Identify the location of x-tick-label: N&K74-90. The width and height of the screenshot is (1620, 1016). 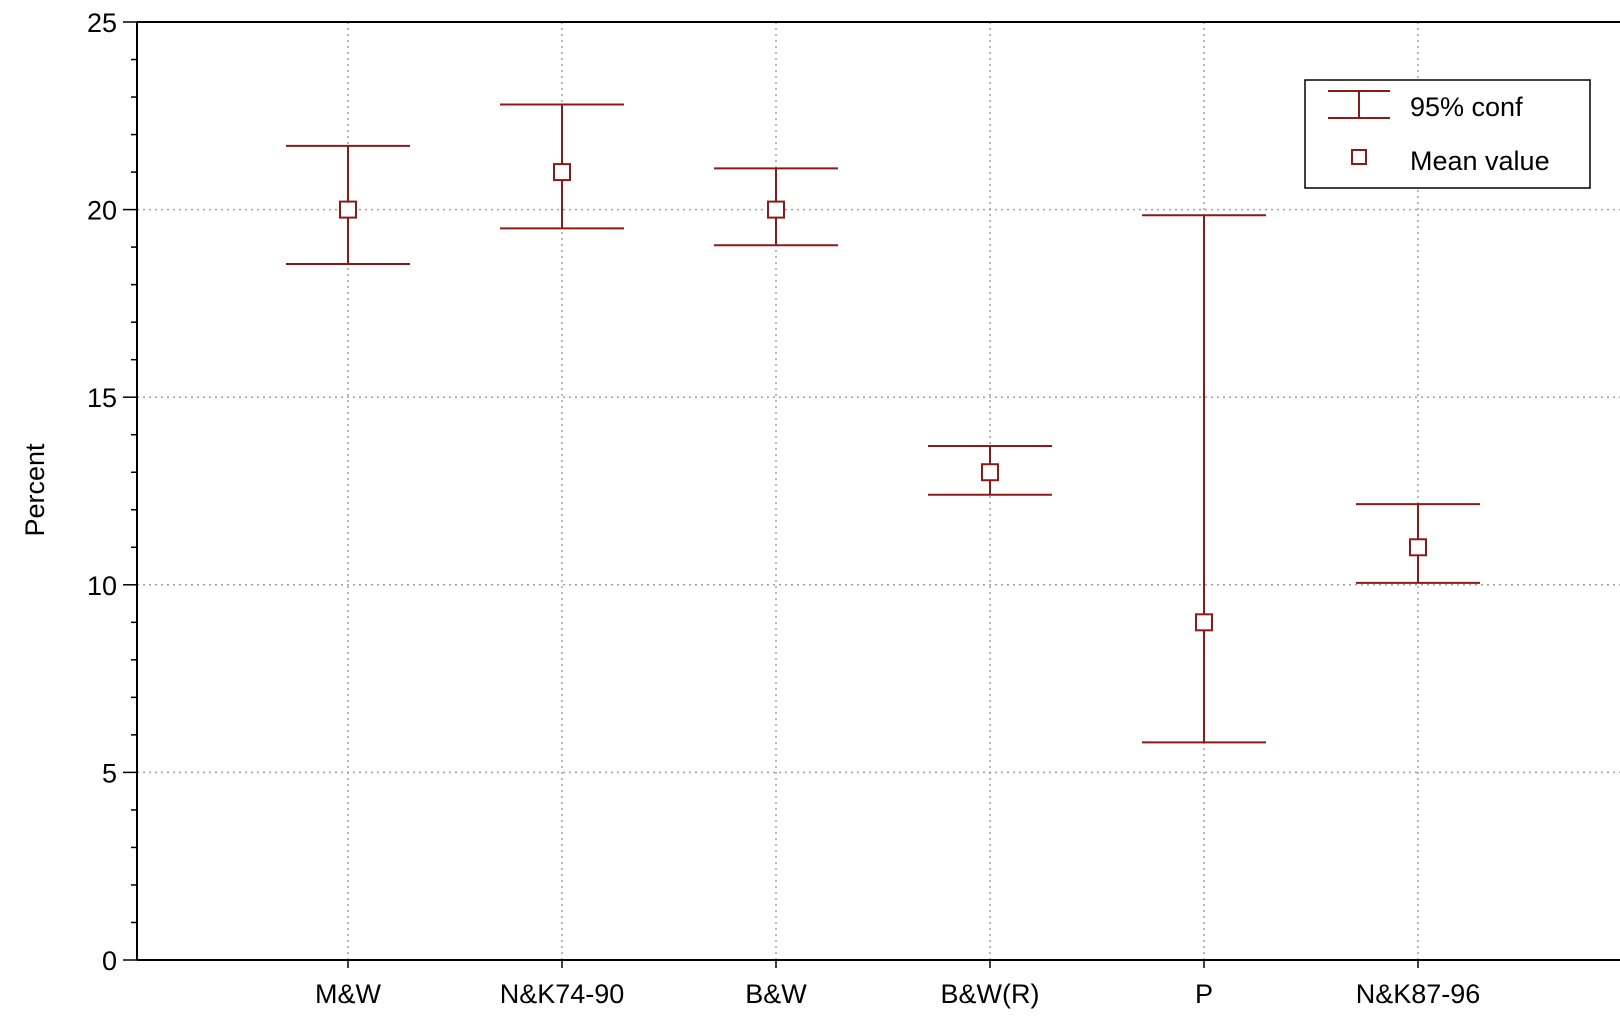
(562, 994).